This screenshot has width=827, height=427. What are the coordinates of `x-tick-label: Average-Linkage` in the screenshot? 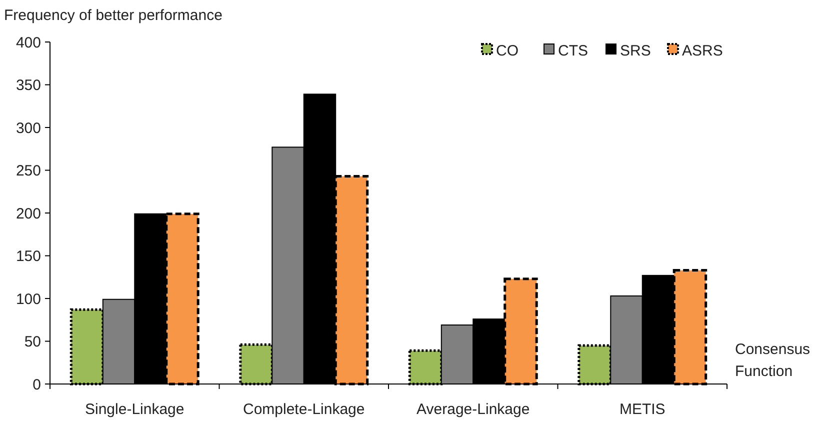 It's located at (473, 409).